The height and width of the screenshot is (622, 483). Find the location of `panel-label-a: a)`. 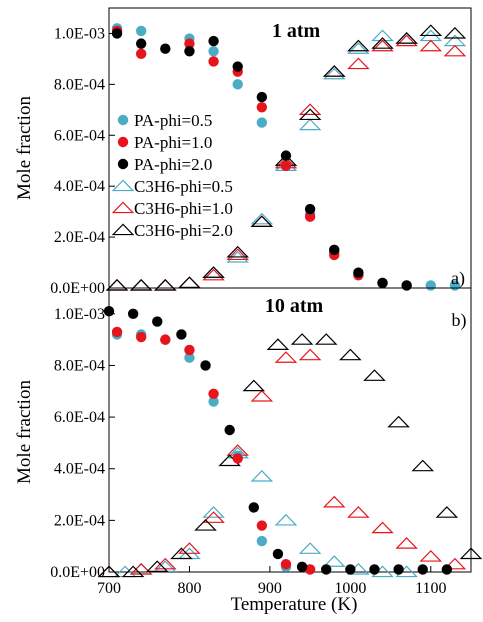

panel-label-a: a) is located at coordinates (458, 278).